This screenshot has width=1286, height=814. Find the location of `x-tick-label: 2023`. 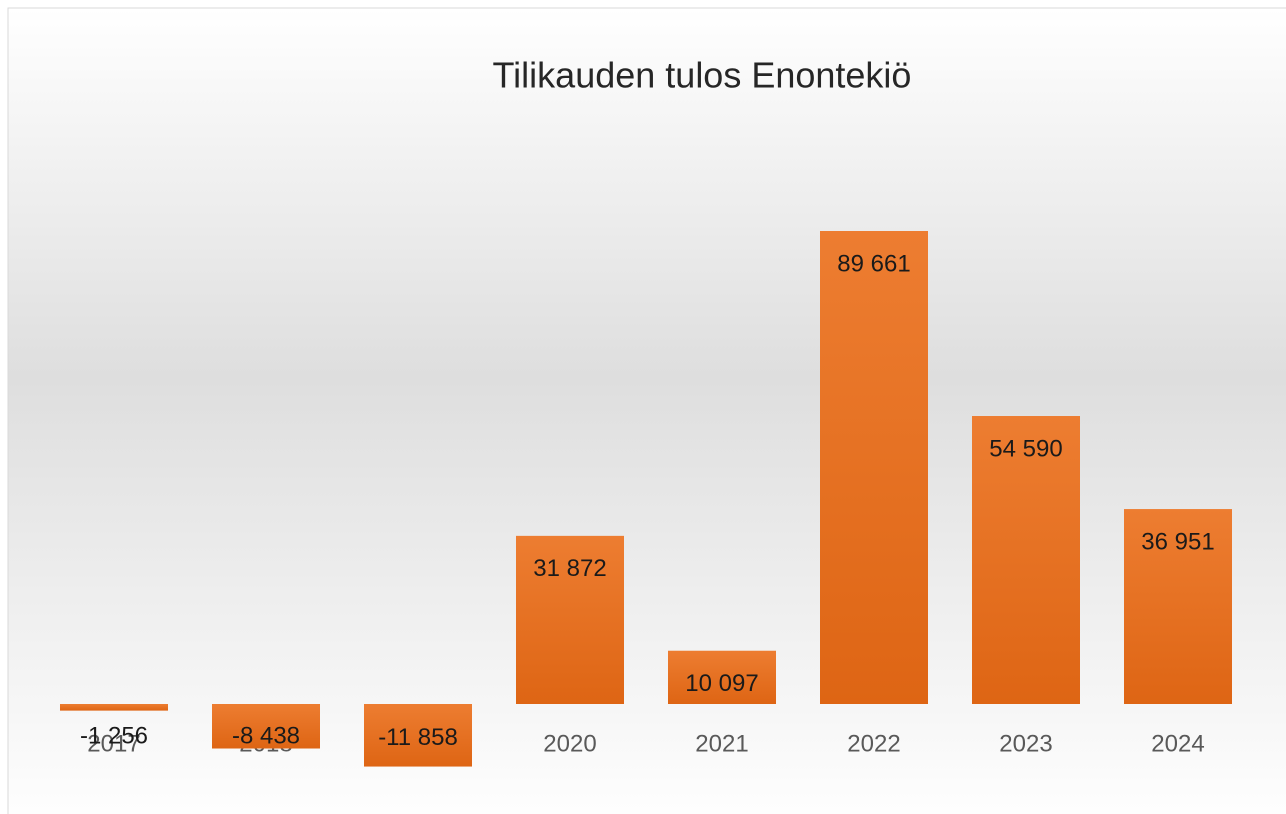

x-tick-label: 2023 is located at coordinates (1025, 743).